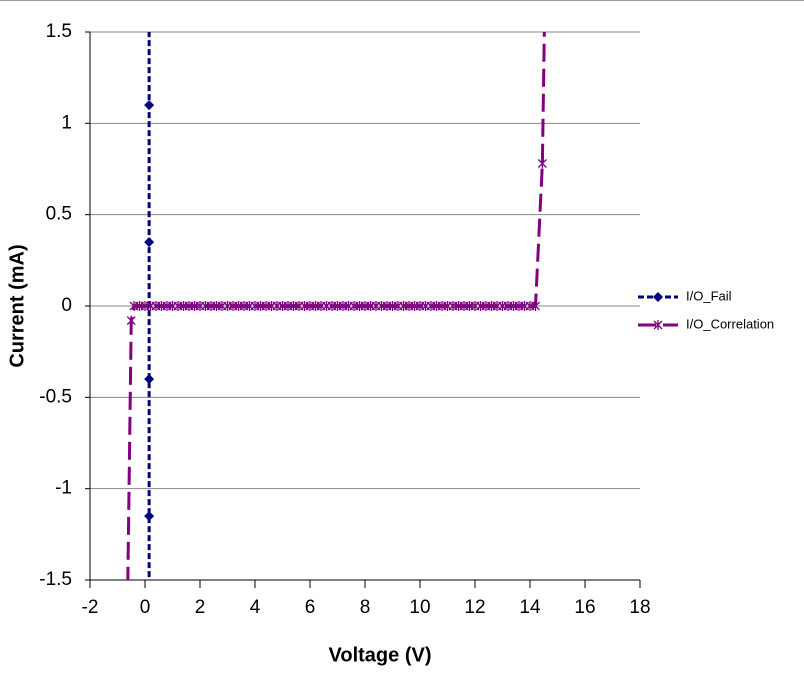 This screenshot has width=804, height=683. I want to click on y-tick-label: 1, so click(66, 122).